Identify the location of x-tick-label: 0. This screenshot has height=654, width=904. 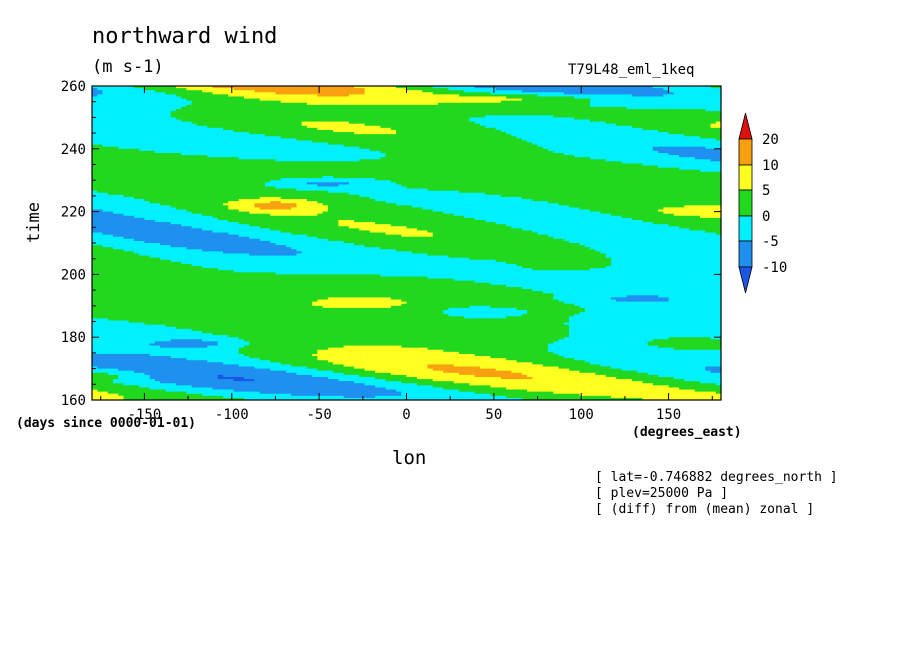
(406, 415).